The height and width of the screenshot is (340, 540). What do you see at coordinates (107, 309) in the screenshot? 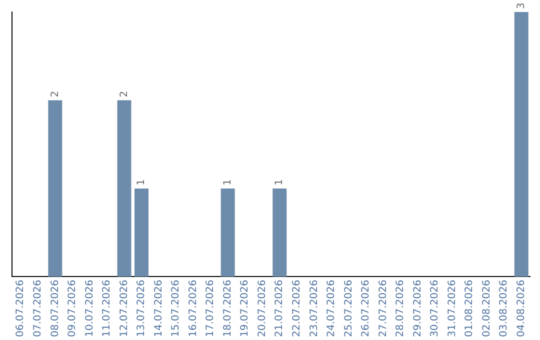
I see `x-tick-label: 11.07.2026` at bounding box center [107, 309].